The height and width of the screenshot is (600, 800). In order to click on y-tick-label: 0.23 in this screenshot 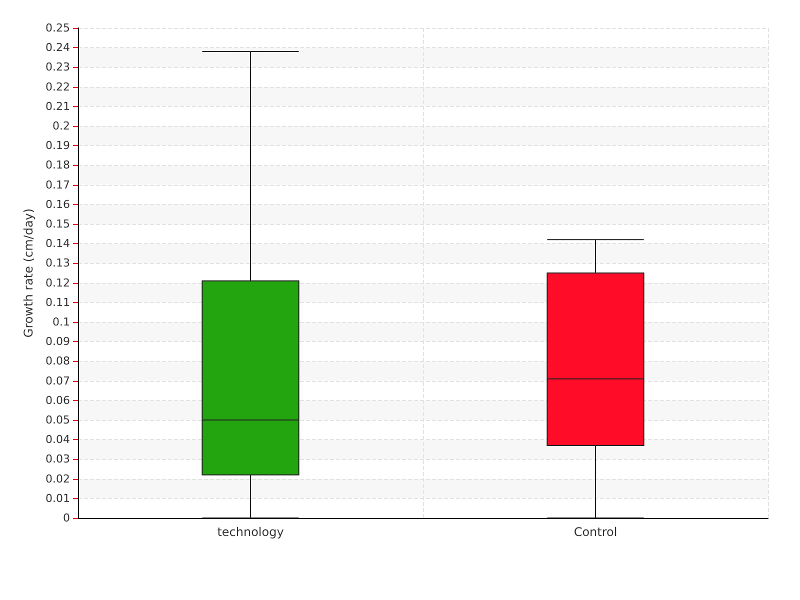, I will do `click(58, 67)`.